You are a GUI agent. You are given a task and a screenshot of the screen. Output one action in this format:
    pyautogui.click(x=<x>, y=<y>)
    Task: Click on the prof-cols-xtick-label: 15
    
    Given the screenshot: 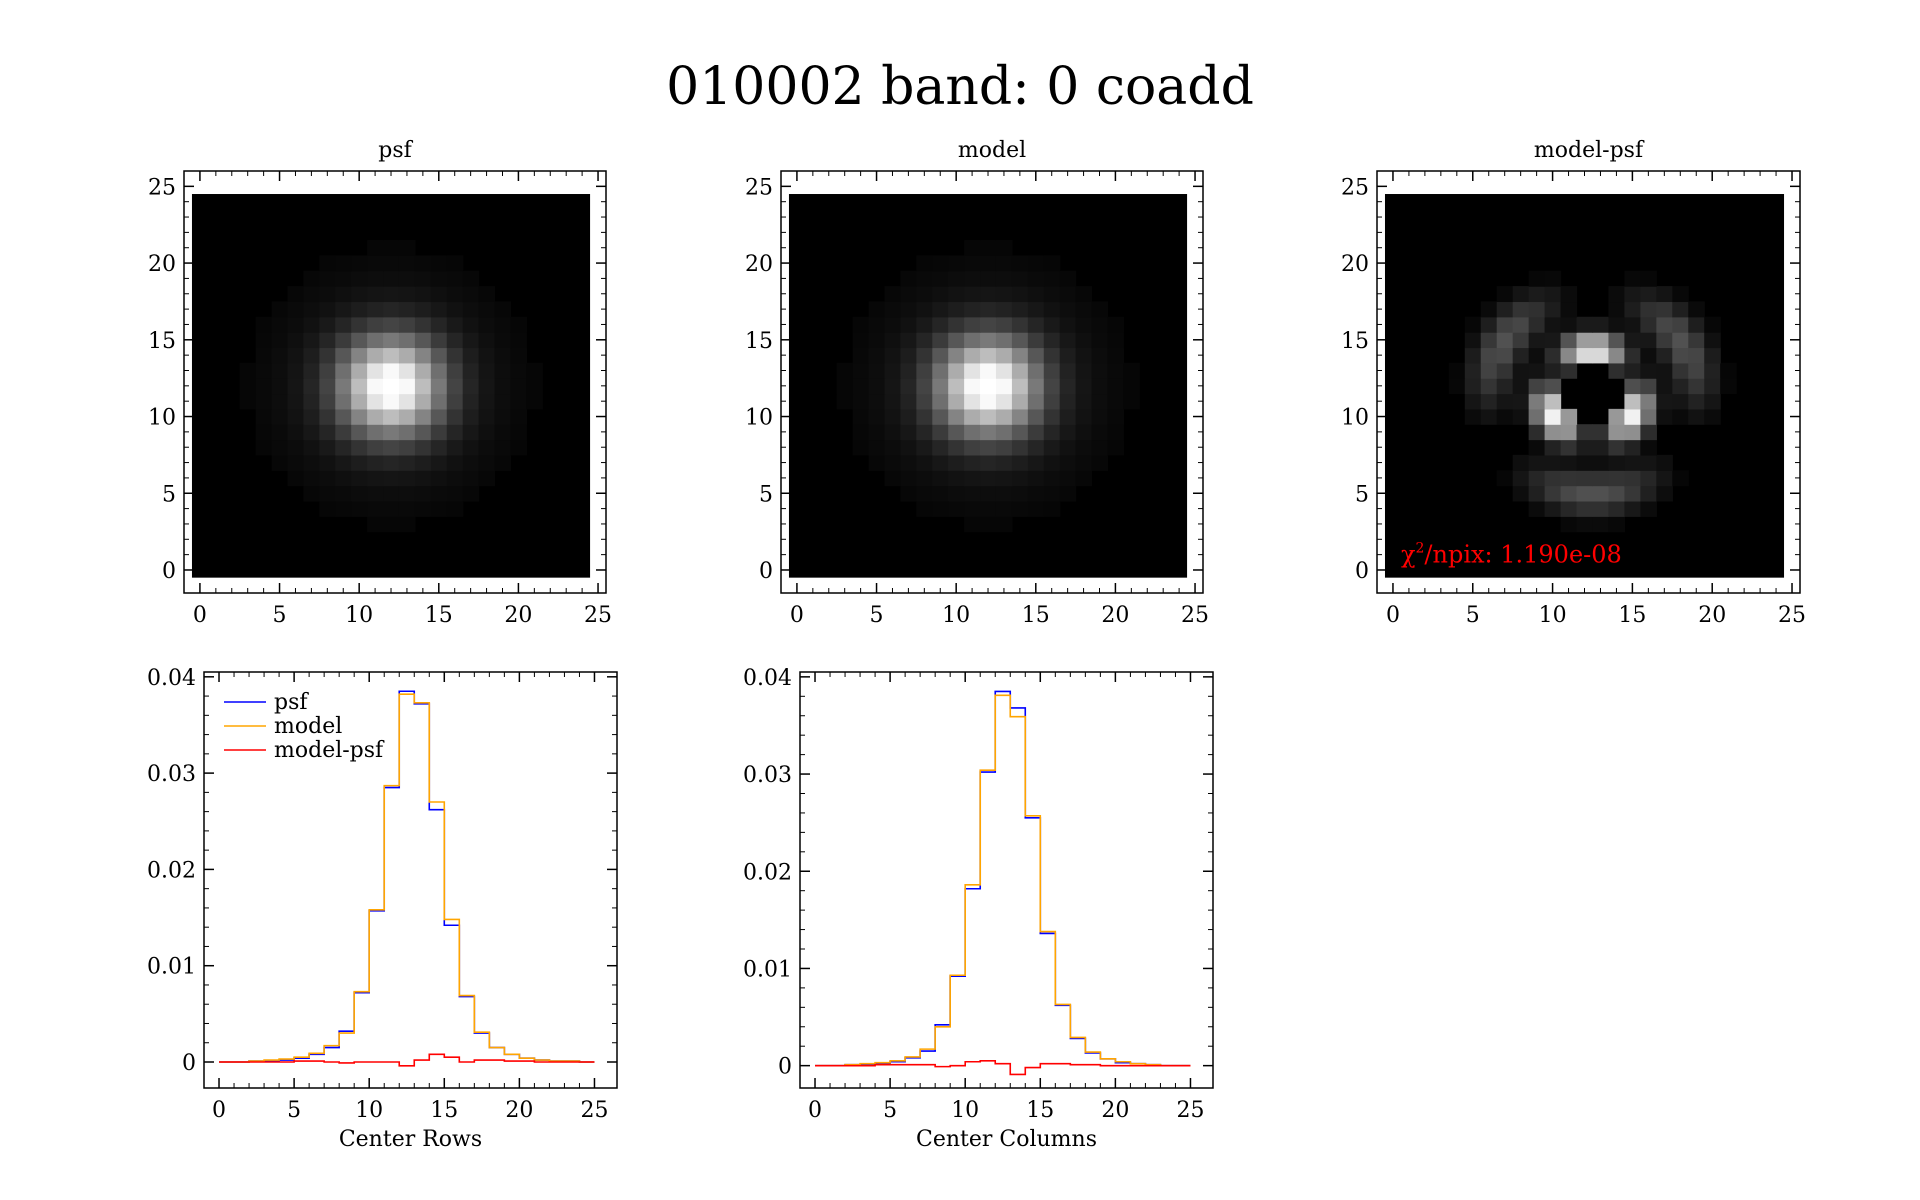 What is the action you would take?
    pyautogui.click(x=1040, y=1110)
    